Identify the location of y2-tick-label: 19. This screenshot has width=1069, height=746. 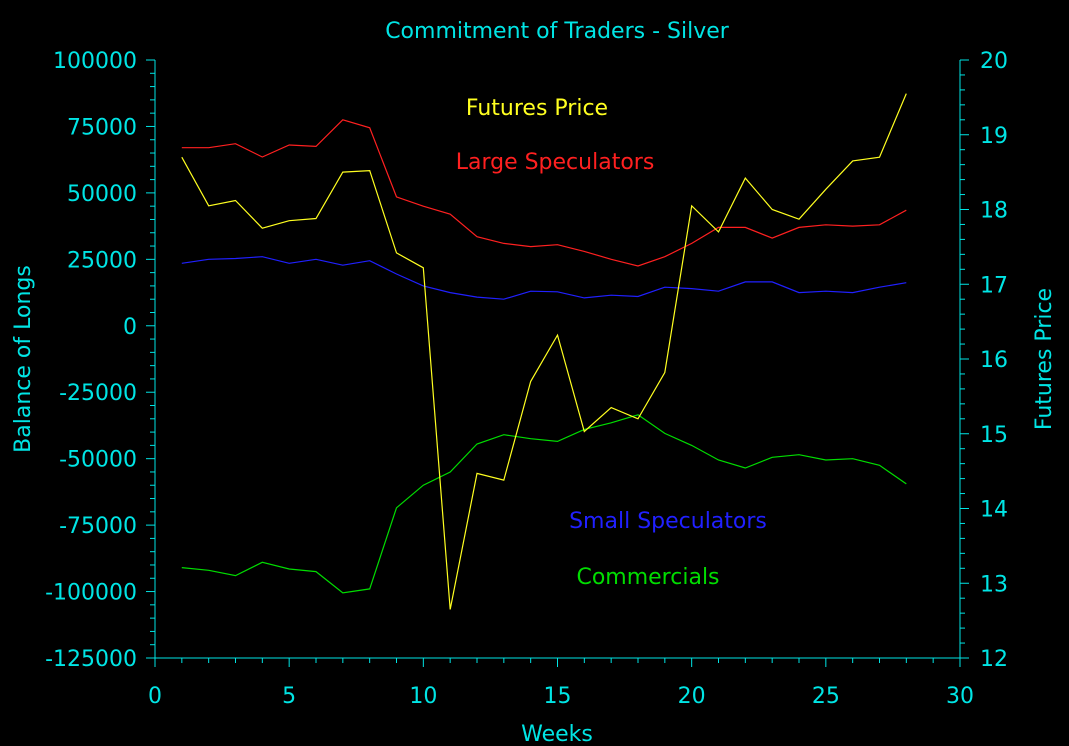
(994, 136).